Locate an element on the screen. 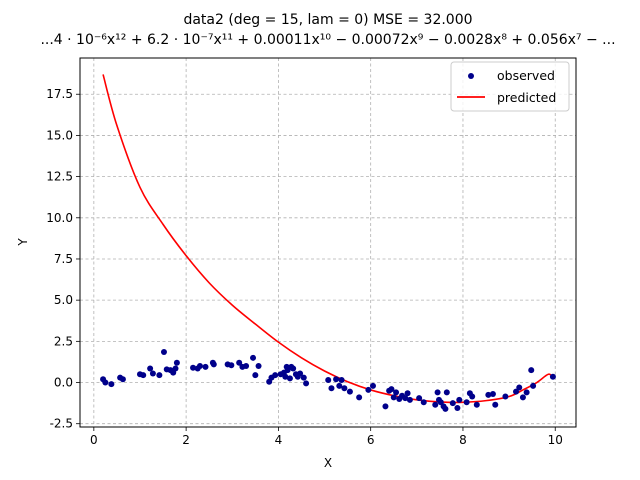 The height and width of the screenshot is (480, 640). x-tick-label: 6 is located at coordinates (371, 440).